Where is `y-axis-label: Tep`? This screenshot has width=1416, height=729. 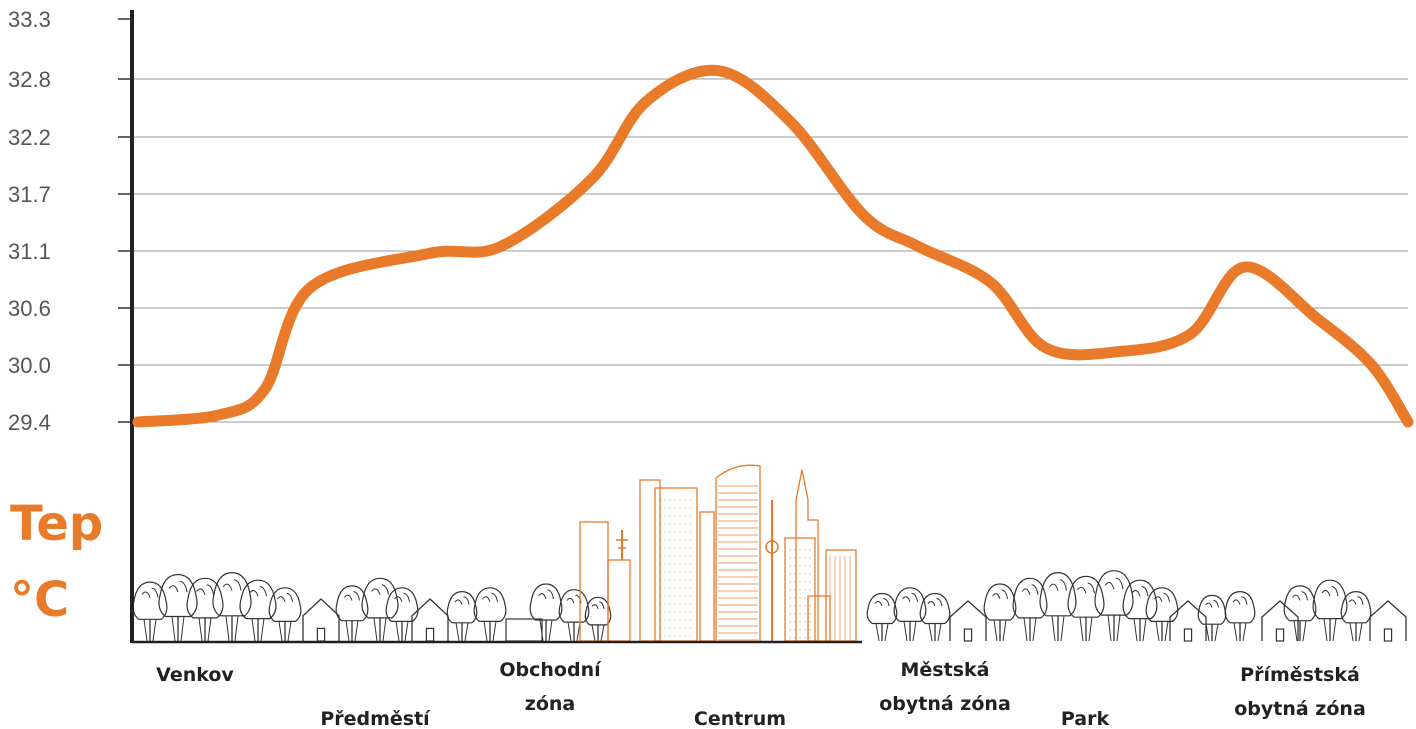 y-axis-label: Tep is located at coordinates (56, 524).